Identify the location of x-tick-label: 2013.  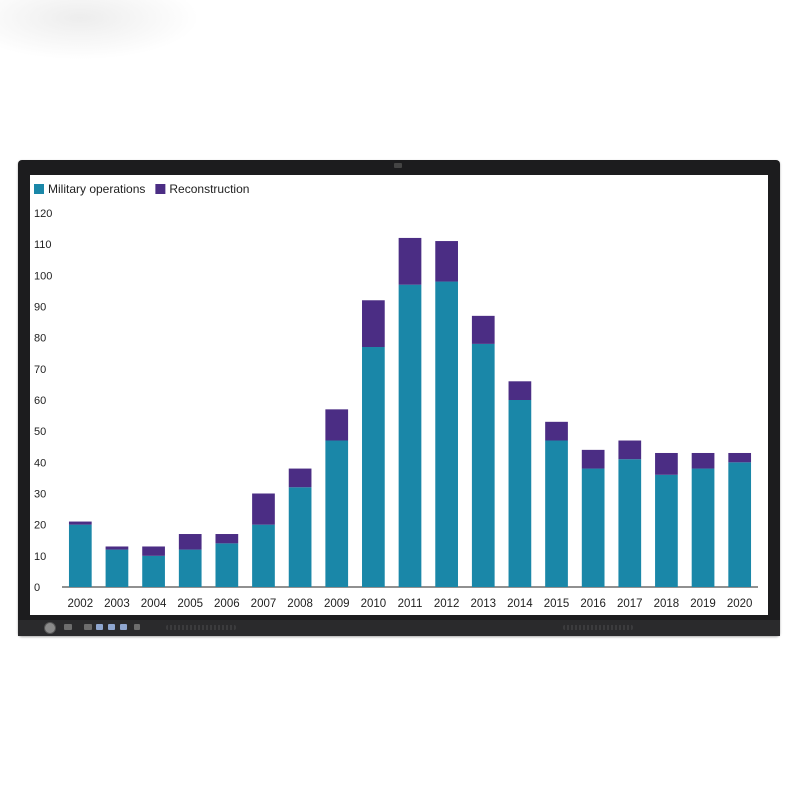
(483, 604).